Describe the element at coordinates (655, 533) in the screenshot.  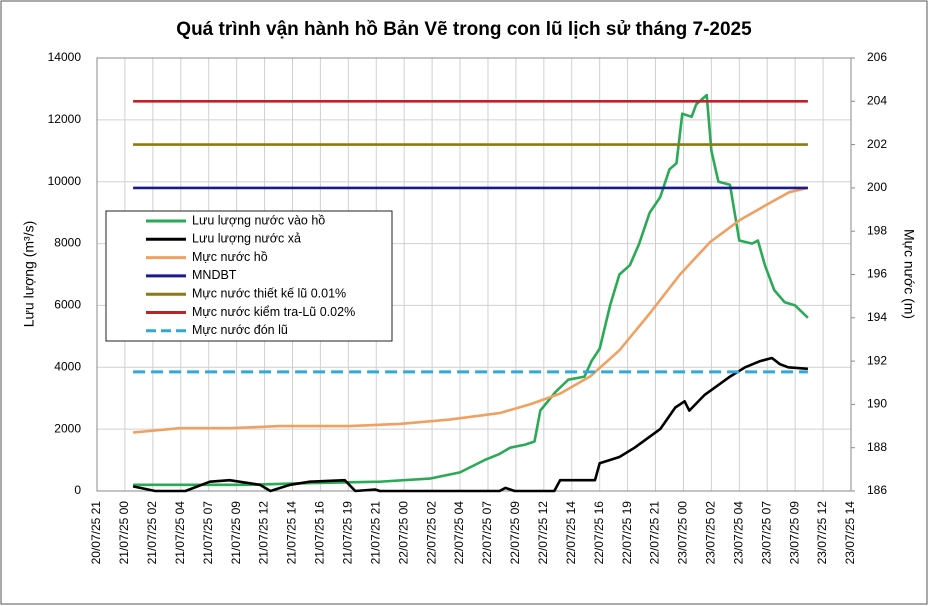
I see `x-tick-label: 22/07/25 21` at that location.